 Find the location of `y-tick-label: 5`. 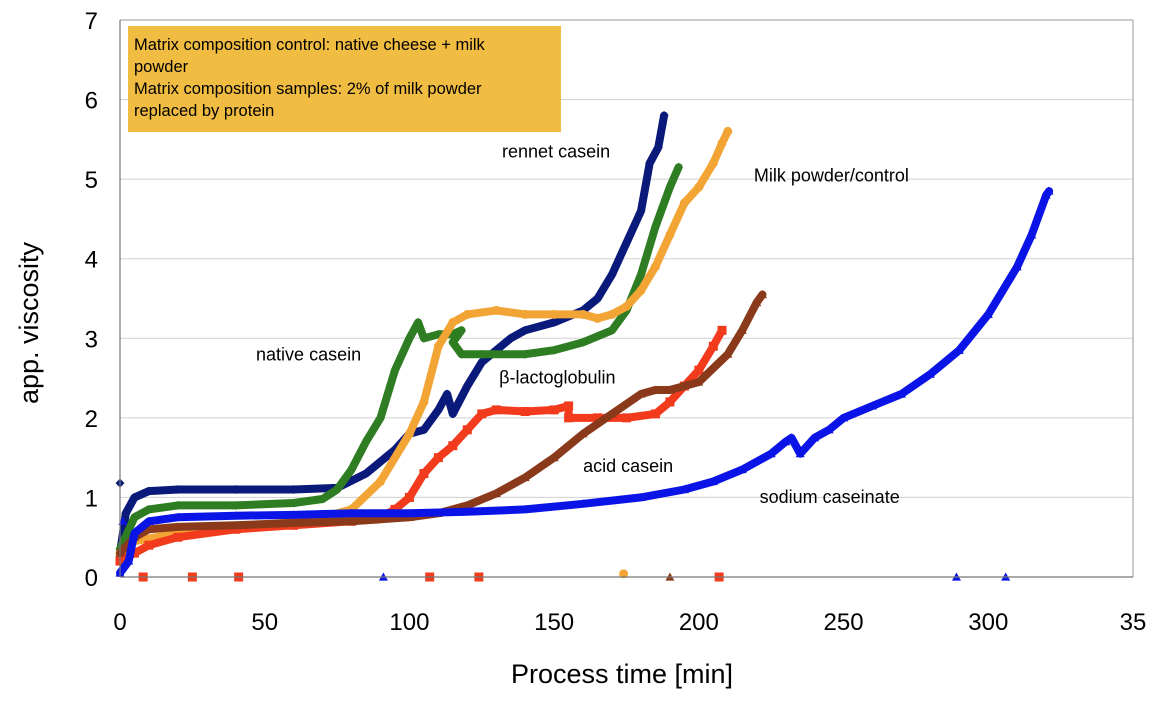

y-tick-label: 5 is located at coordinates (91, 180).